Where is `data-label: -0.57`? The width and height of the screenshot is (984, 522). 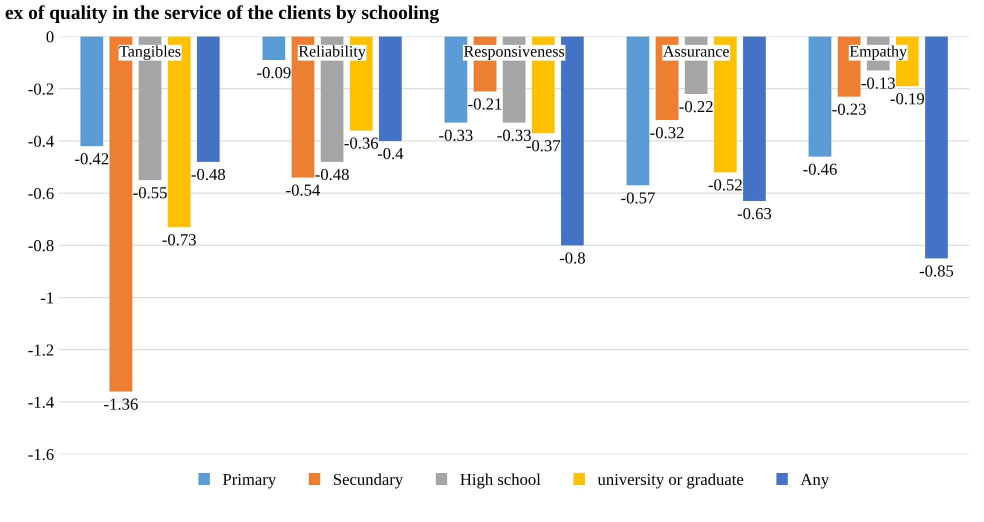
data-label: -0.57 is located at coordinates (638, 198).